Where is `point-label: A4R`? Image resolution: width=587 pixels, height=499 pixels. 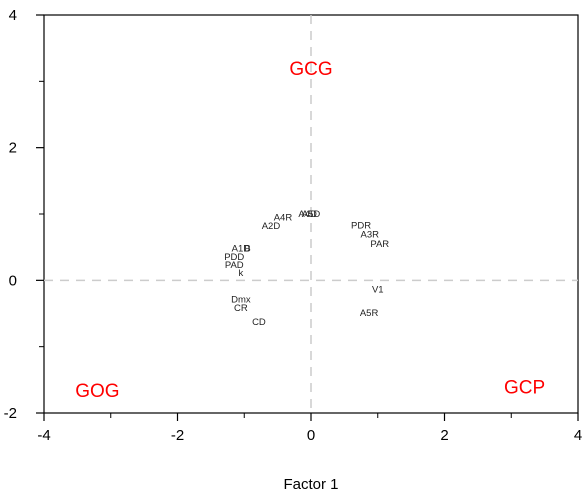
point-label: A4R is located at coordinates (283, 217).